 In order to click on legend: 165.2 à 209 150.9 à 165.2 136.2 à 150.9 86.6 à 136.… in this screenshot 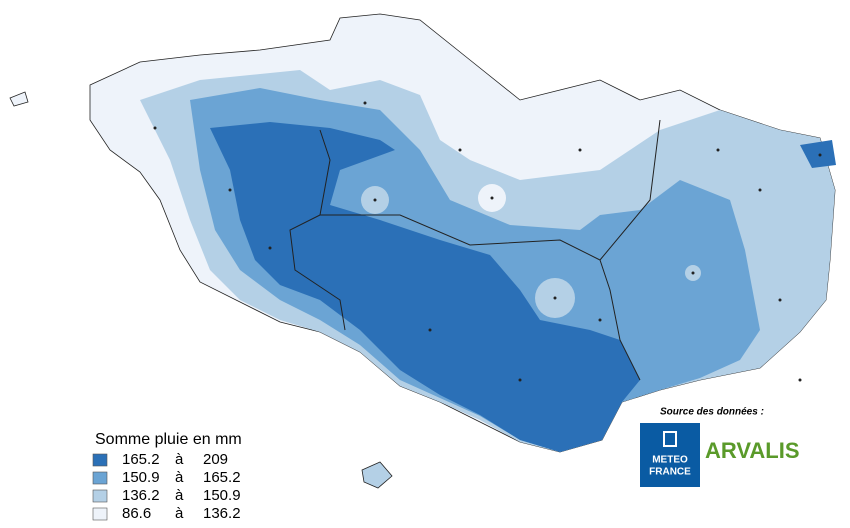, I will do `click(166, 486)`.